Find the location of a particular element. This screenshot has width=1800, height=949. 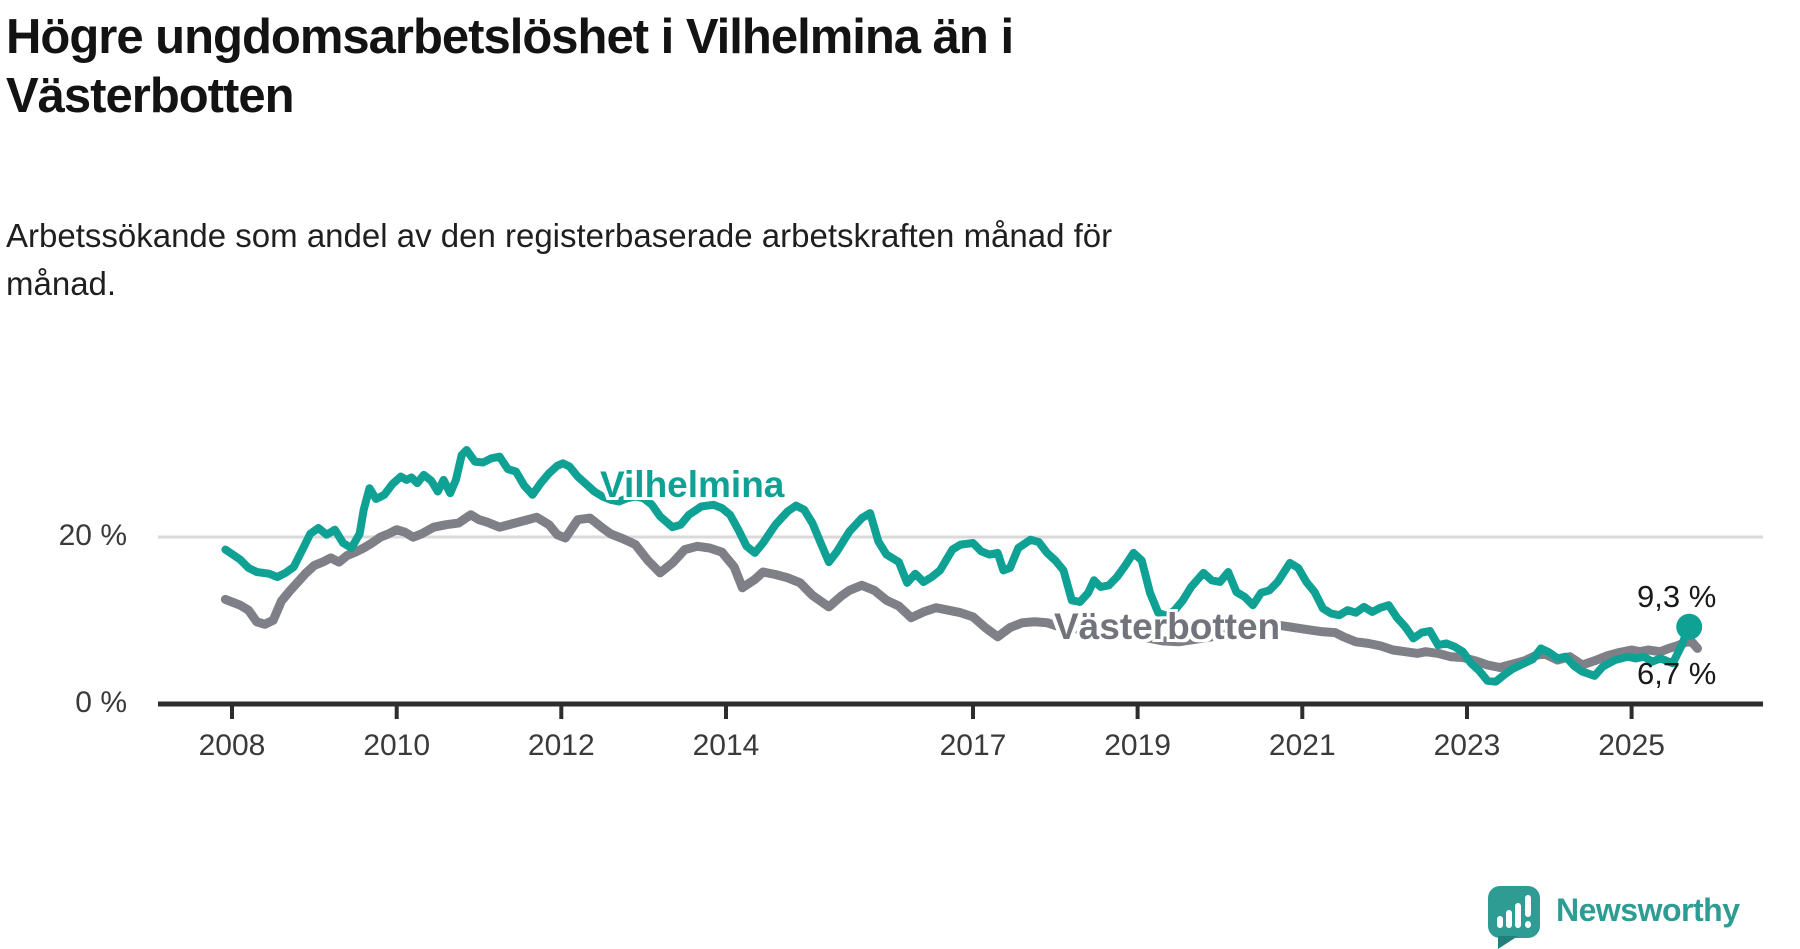

newsworthy-logo: Newsworthy is located at coordinates (1643, 917).